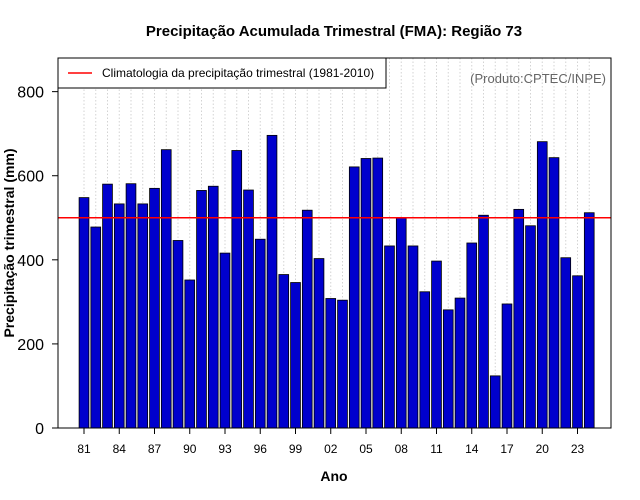  Describe the element at coordinates (84, 449) in the screenshot. I see `x-tick-label: 81` at that location.